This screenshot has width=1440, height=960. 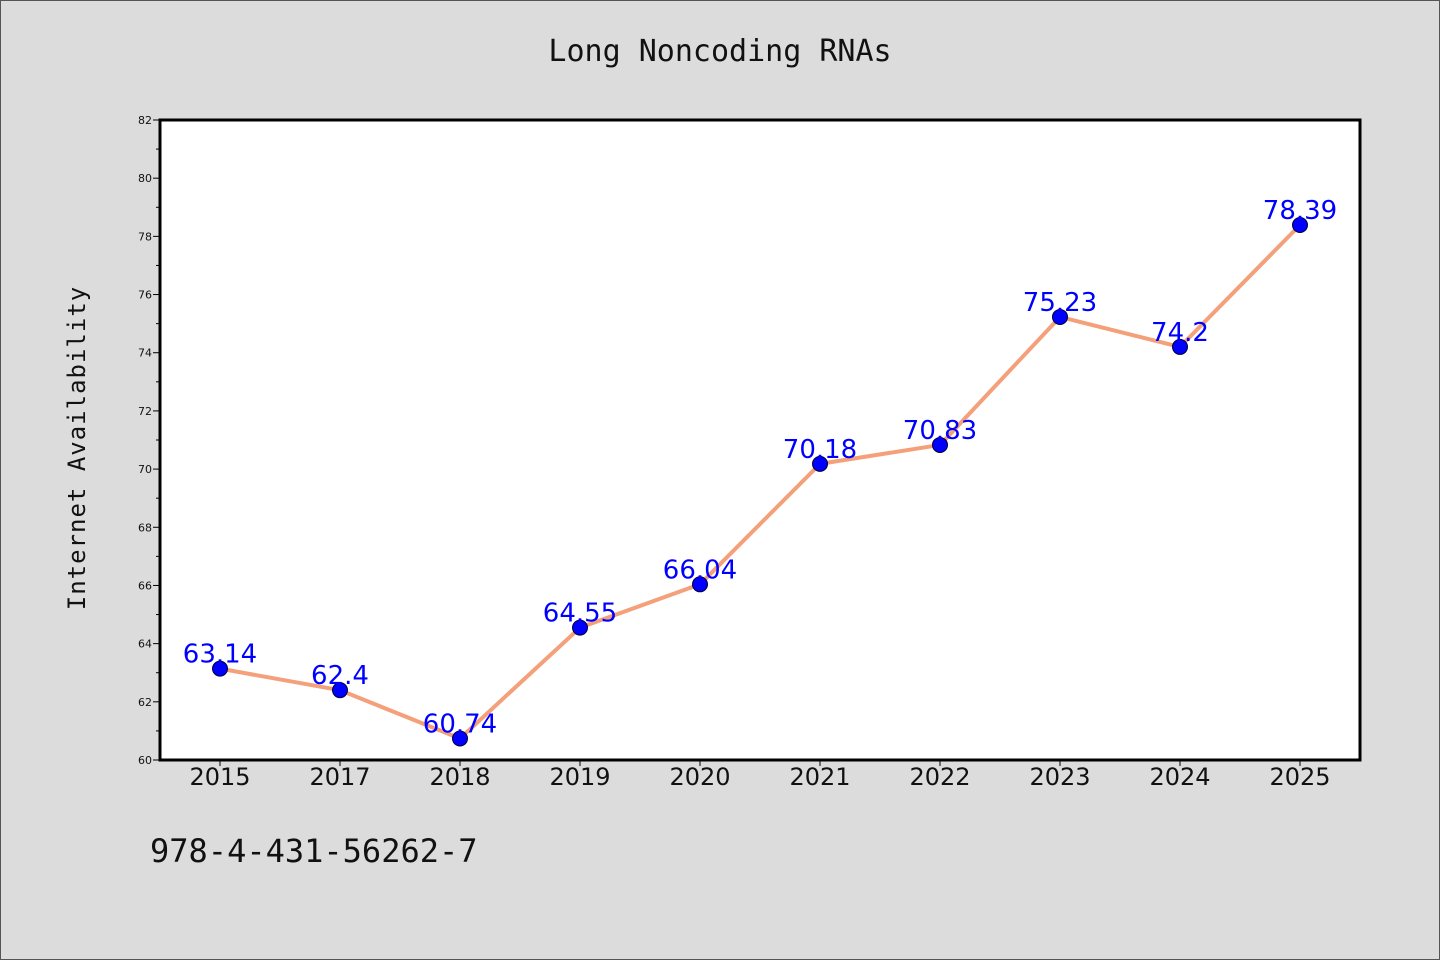 What do you see at coordinates (220, 655) in the screenshot?
I see `data-label: 63.14` at bounding box center [220, 655].